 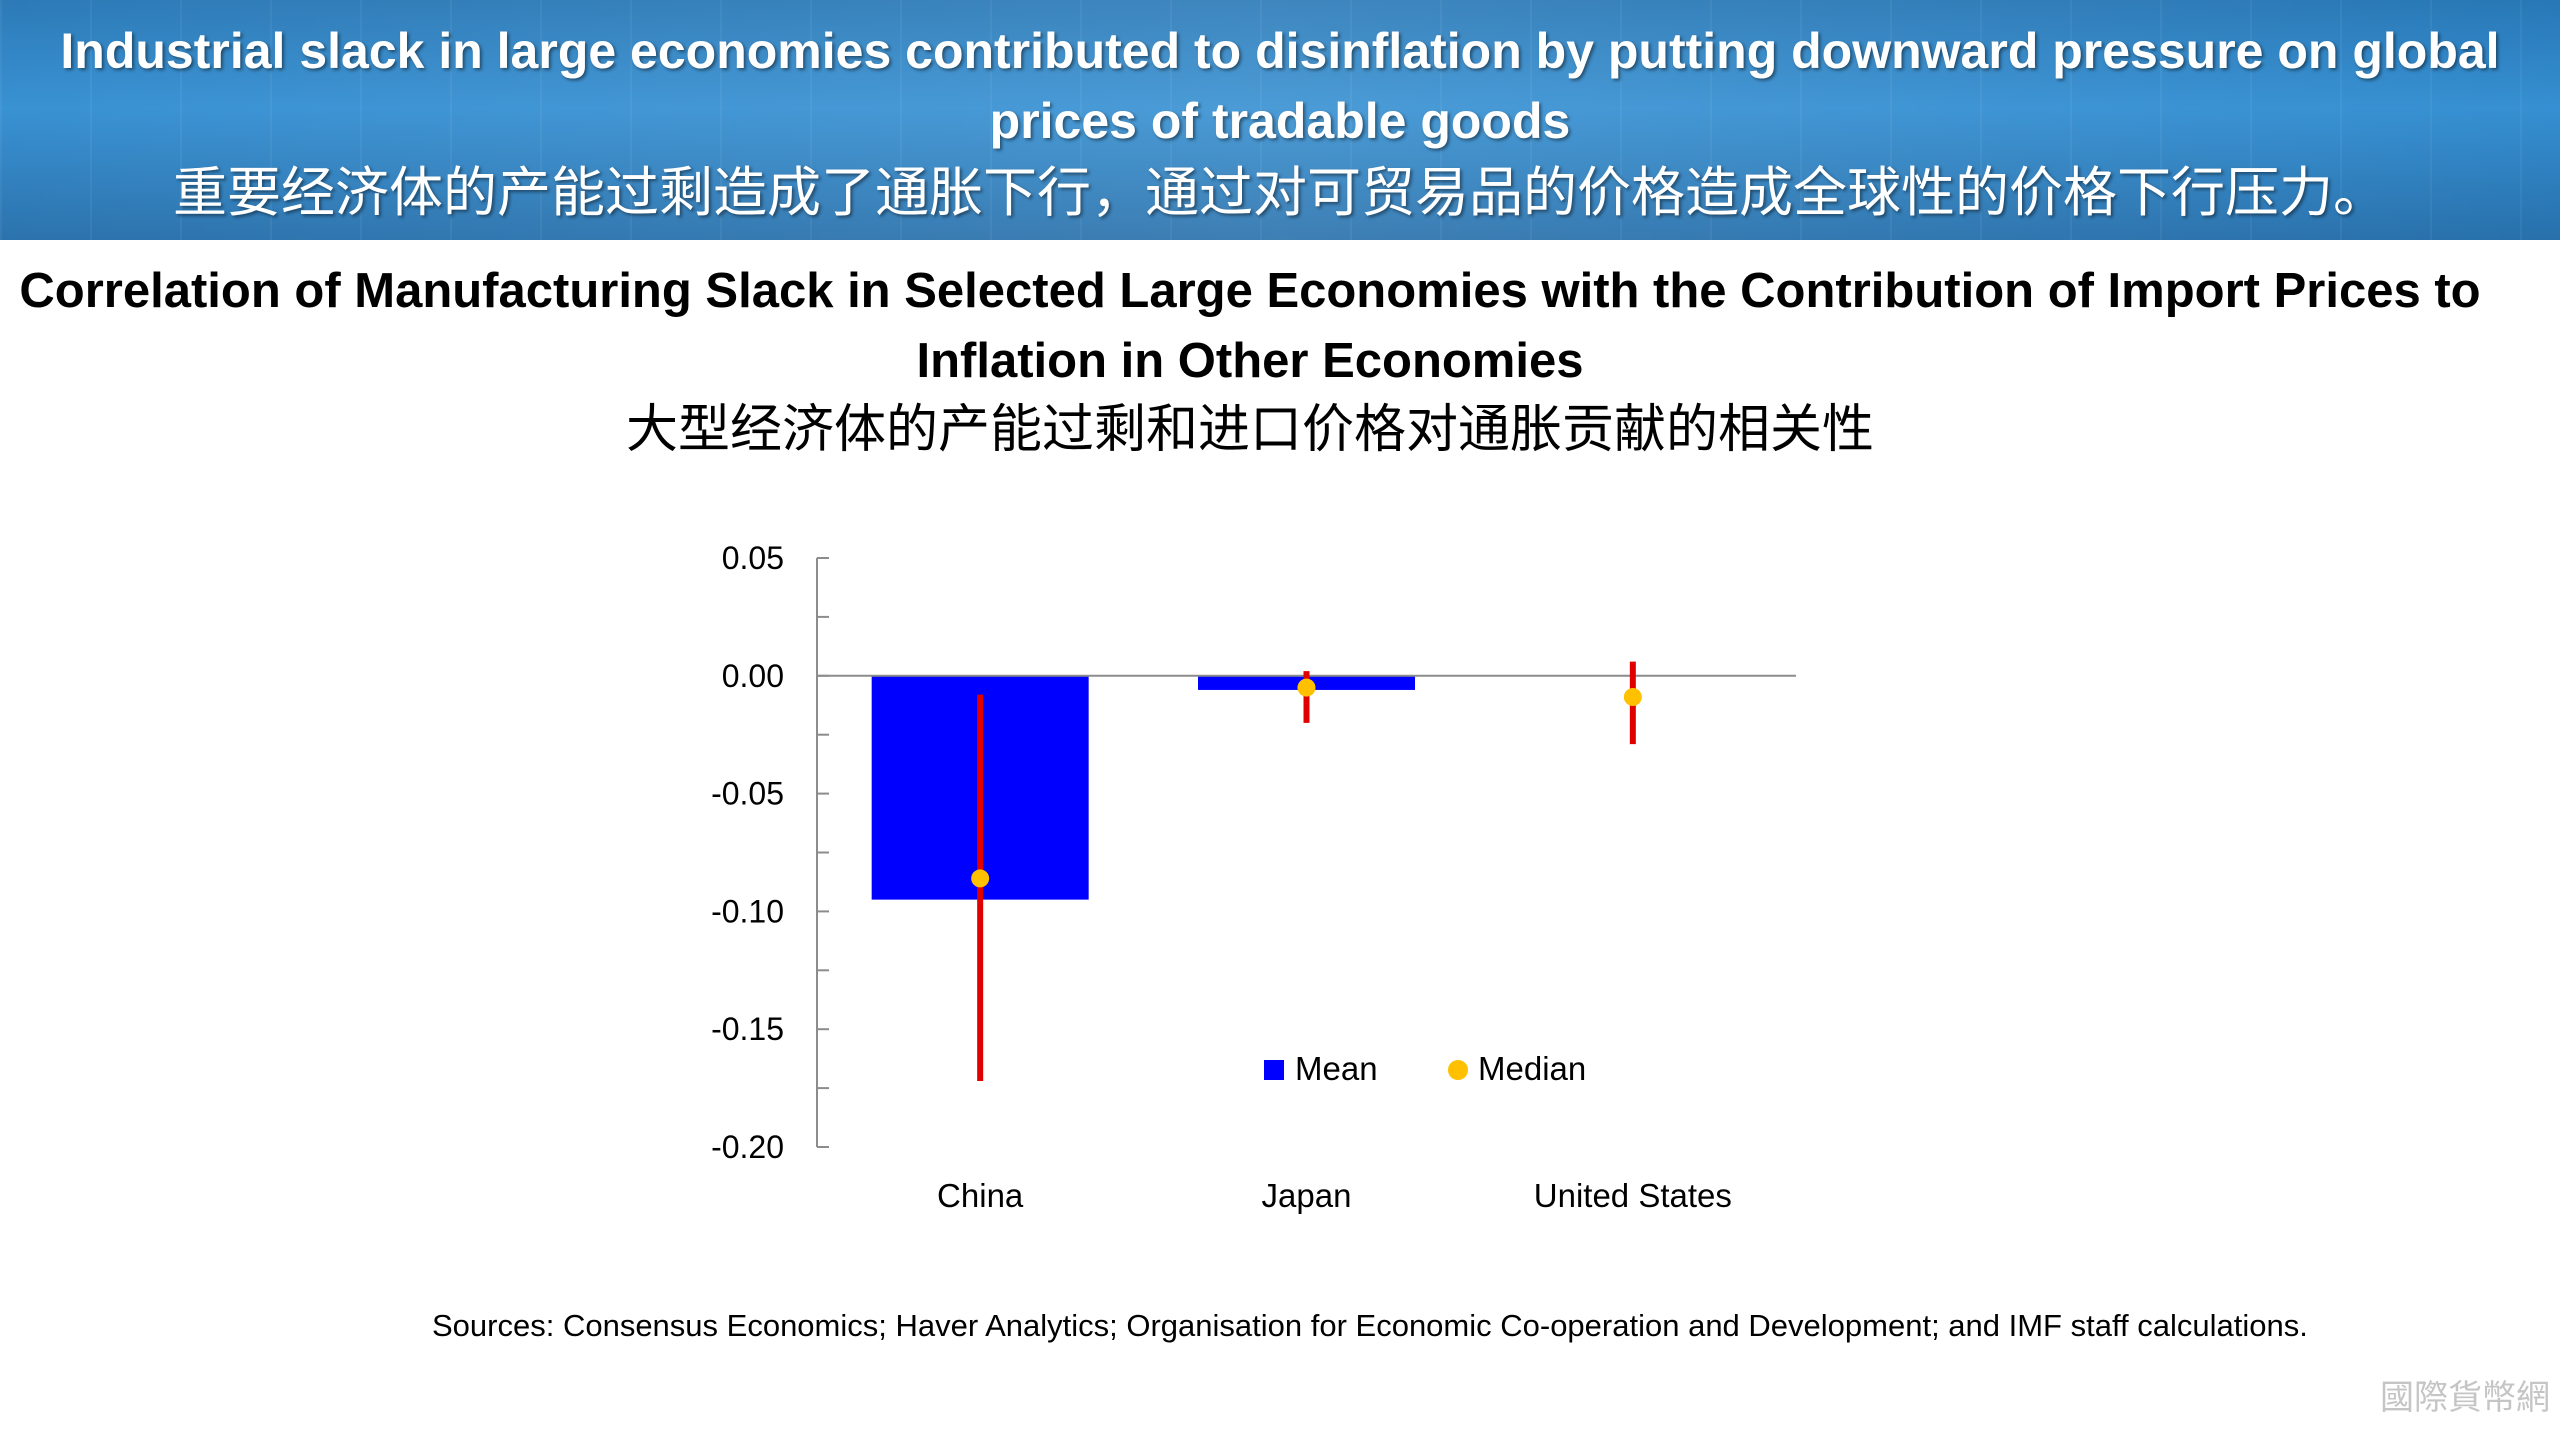 I want to click on legend-mean-label: Mean, so click(x=1336, y=1068).